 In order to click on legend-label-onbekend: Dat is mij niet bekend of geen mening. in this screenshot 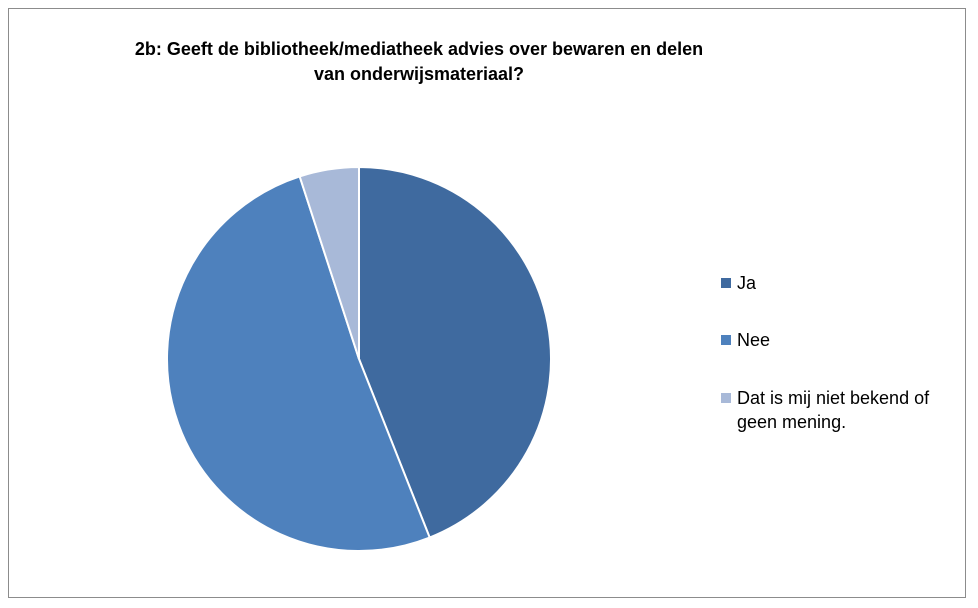, I will do `click(833, 409)`.